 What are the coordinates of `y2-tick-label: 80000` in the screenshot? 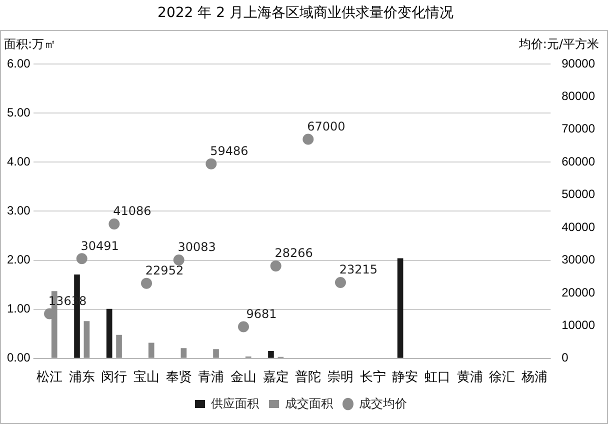 It's located at (579, 96).